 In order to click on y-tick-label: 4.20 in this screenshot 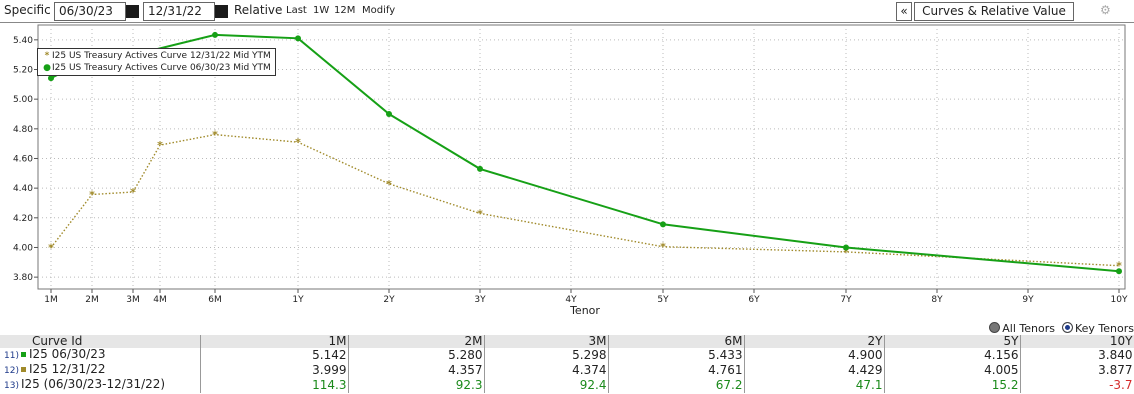, I will do `click(23, 219)`.